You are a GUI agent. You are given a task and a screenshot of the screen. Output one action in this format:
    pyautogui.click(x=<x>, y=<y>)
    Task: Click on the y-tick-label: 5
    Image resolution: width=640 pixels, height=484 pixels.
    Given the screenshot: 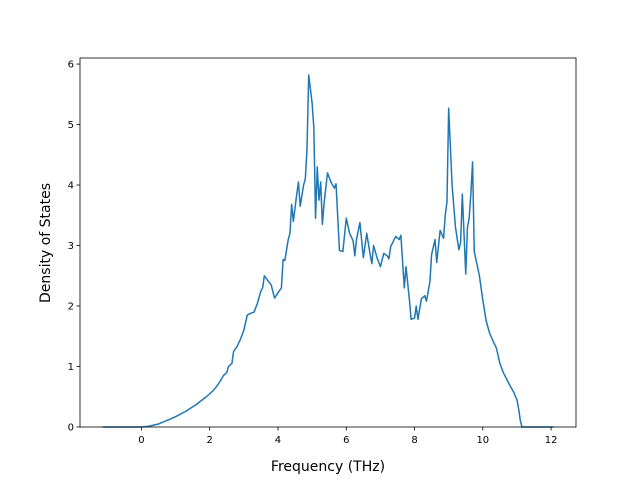 What is the action you would take?
    pyautogui.click(x=71, y=125)
    